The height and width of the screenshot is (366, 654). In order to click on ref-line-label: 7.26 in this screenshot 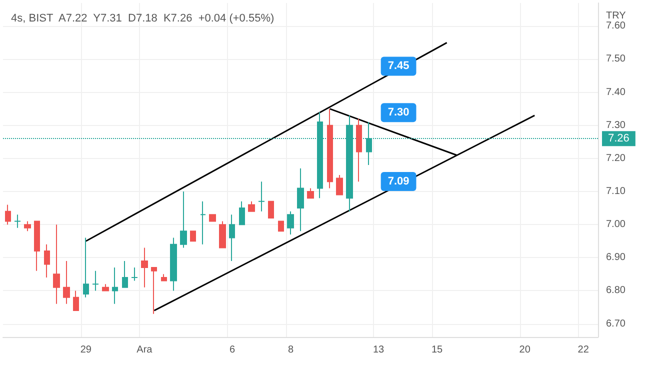, I will do `click(619, 138)`.